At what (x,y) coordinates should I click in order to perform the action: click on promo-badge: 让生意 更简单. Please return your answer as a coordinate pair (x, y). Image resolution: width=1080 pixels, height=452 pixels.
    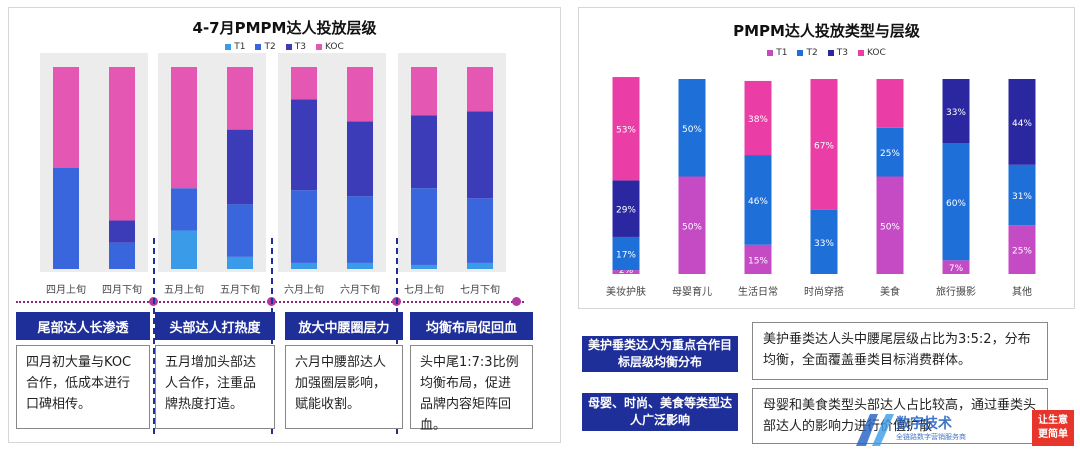
    Looking at the image, I should click on (1053, 428).